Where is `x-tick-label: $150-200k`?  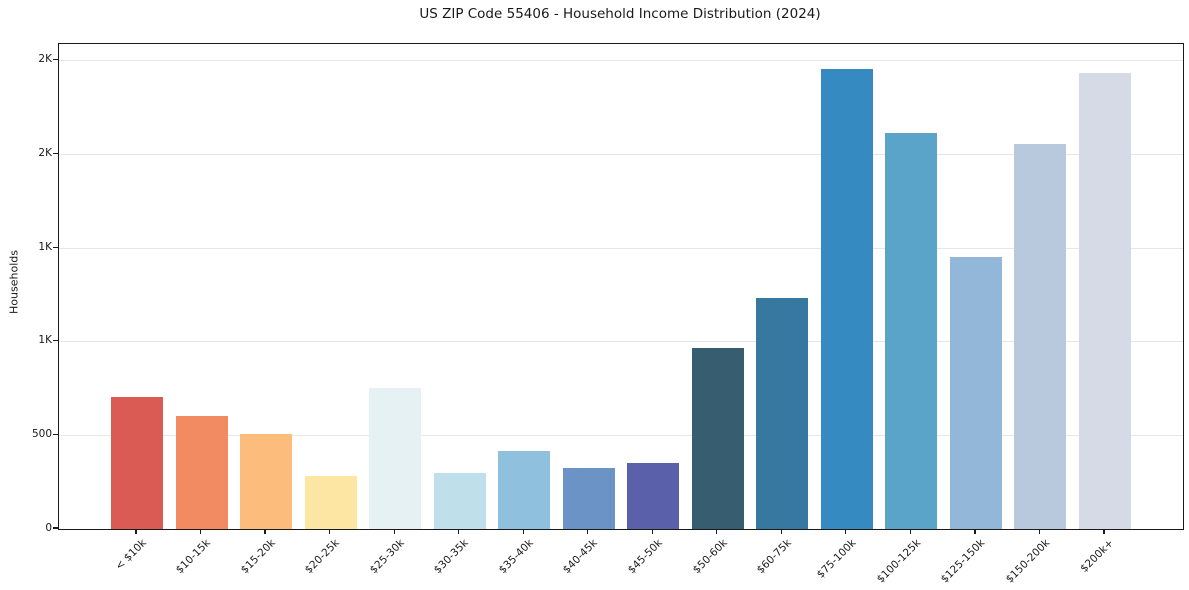 x-tick-label: $150-200k is located at coordinates (1027, 561).